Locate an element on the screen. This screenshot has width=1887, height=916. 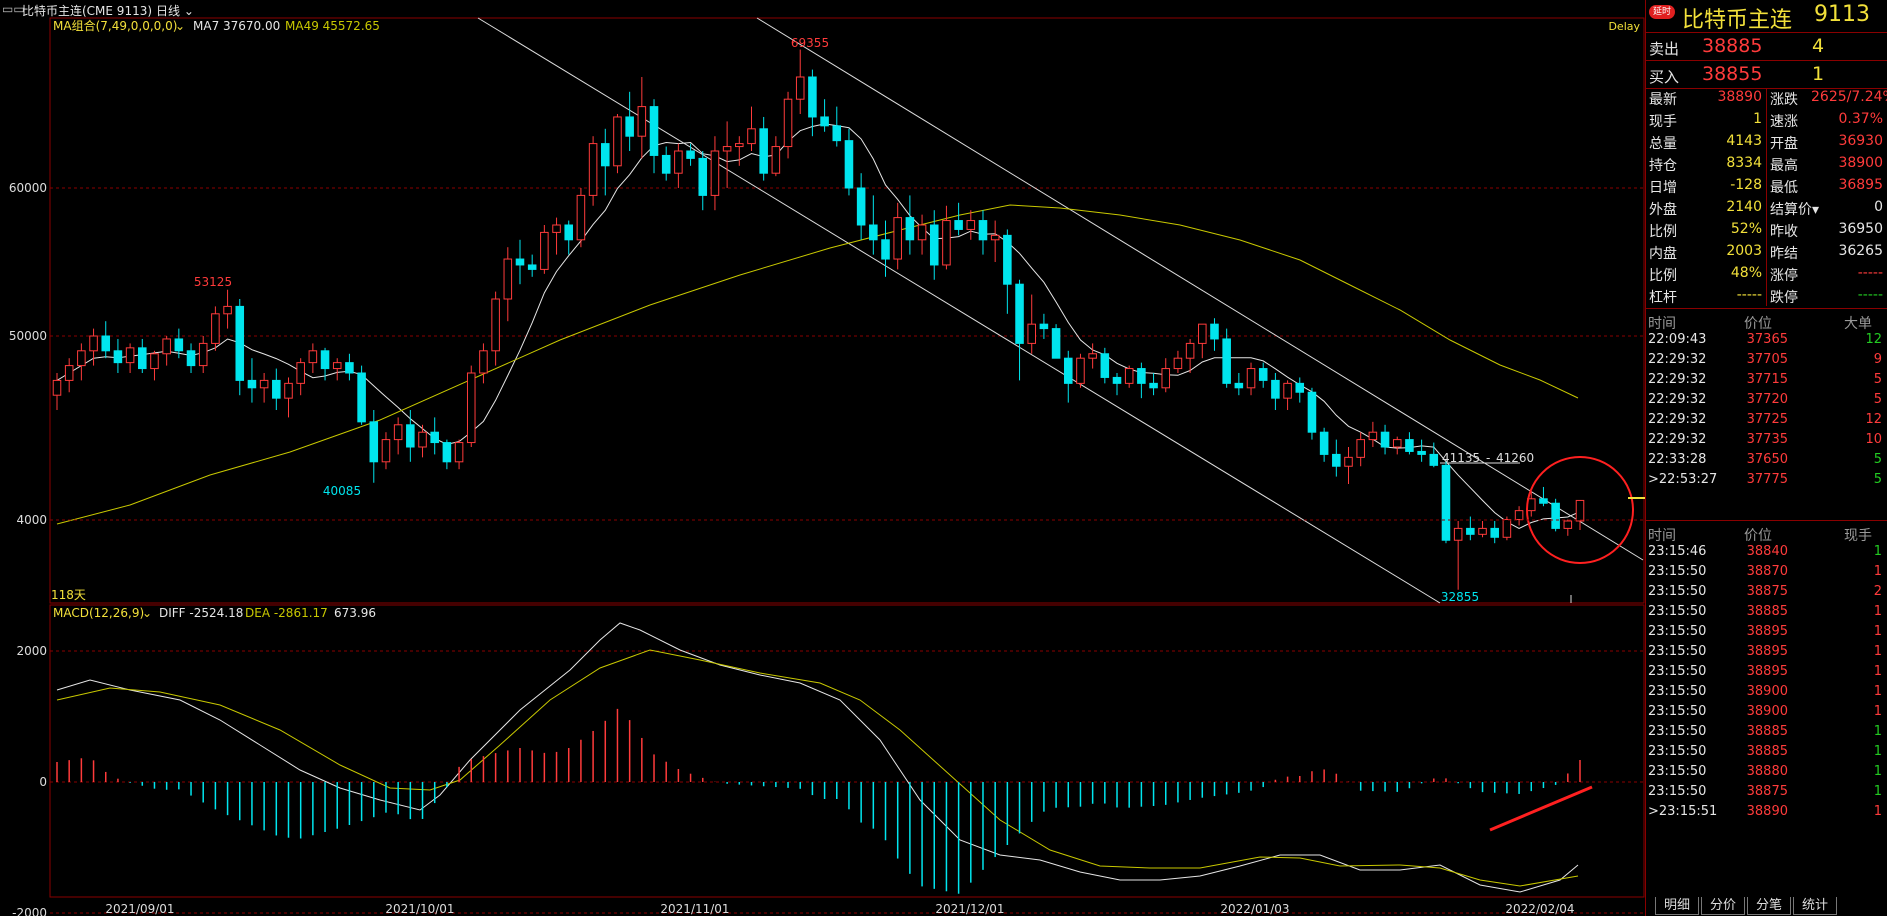
table-row: >22:53:27 37775 5 is located at coordinates (1766, 484).